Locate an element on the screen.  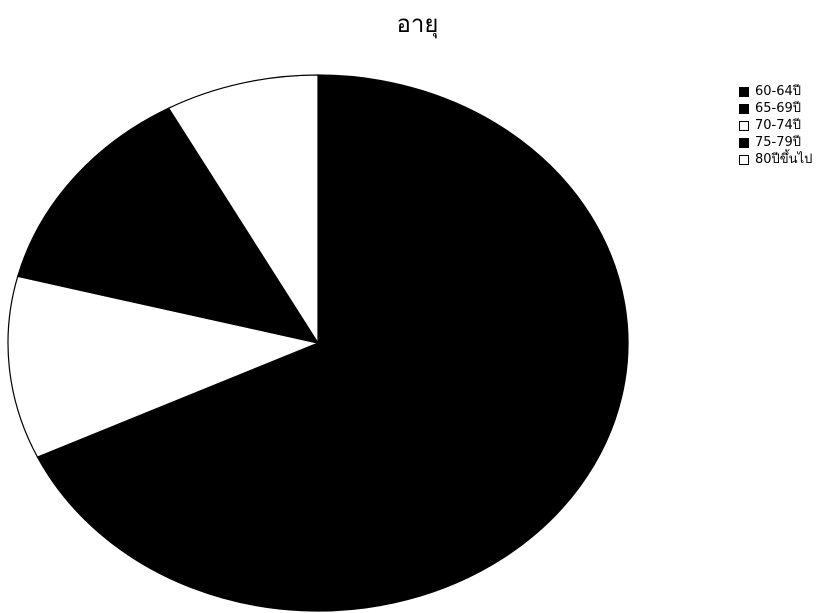
legend-item: 75-79ปี is located at coordinates (775, 142).